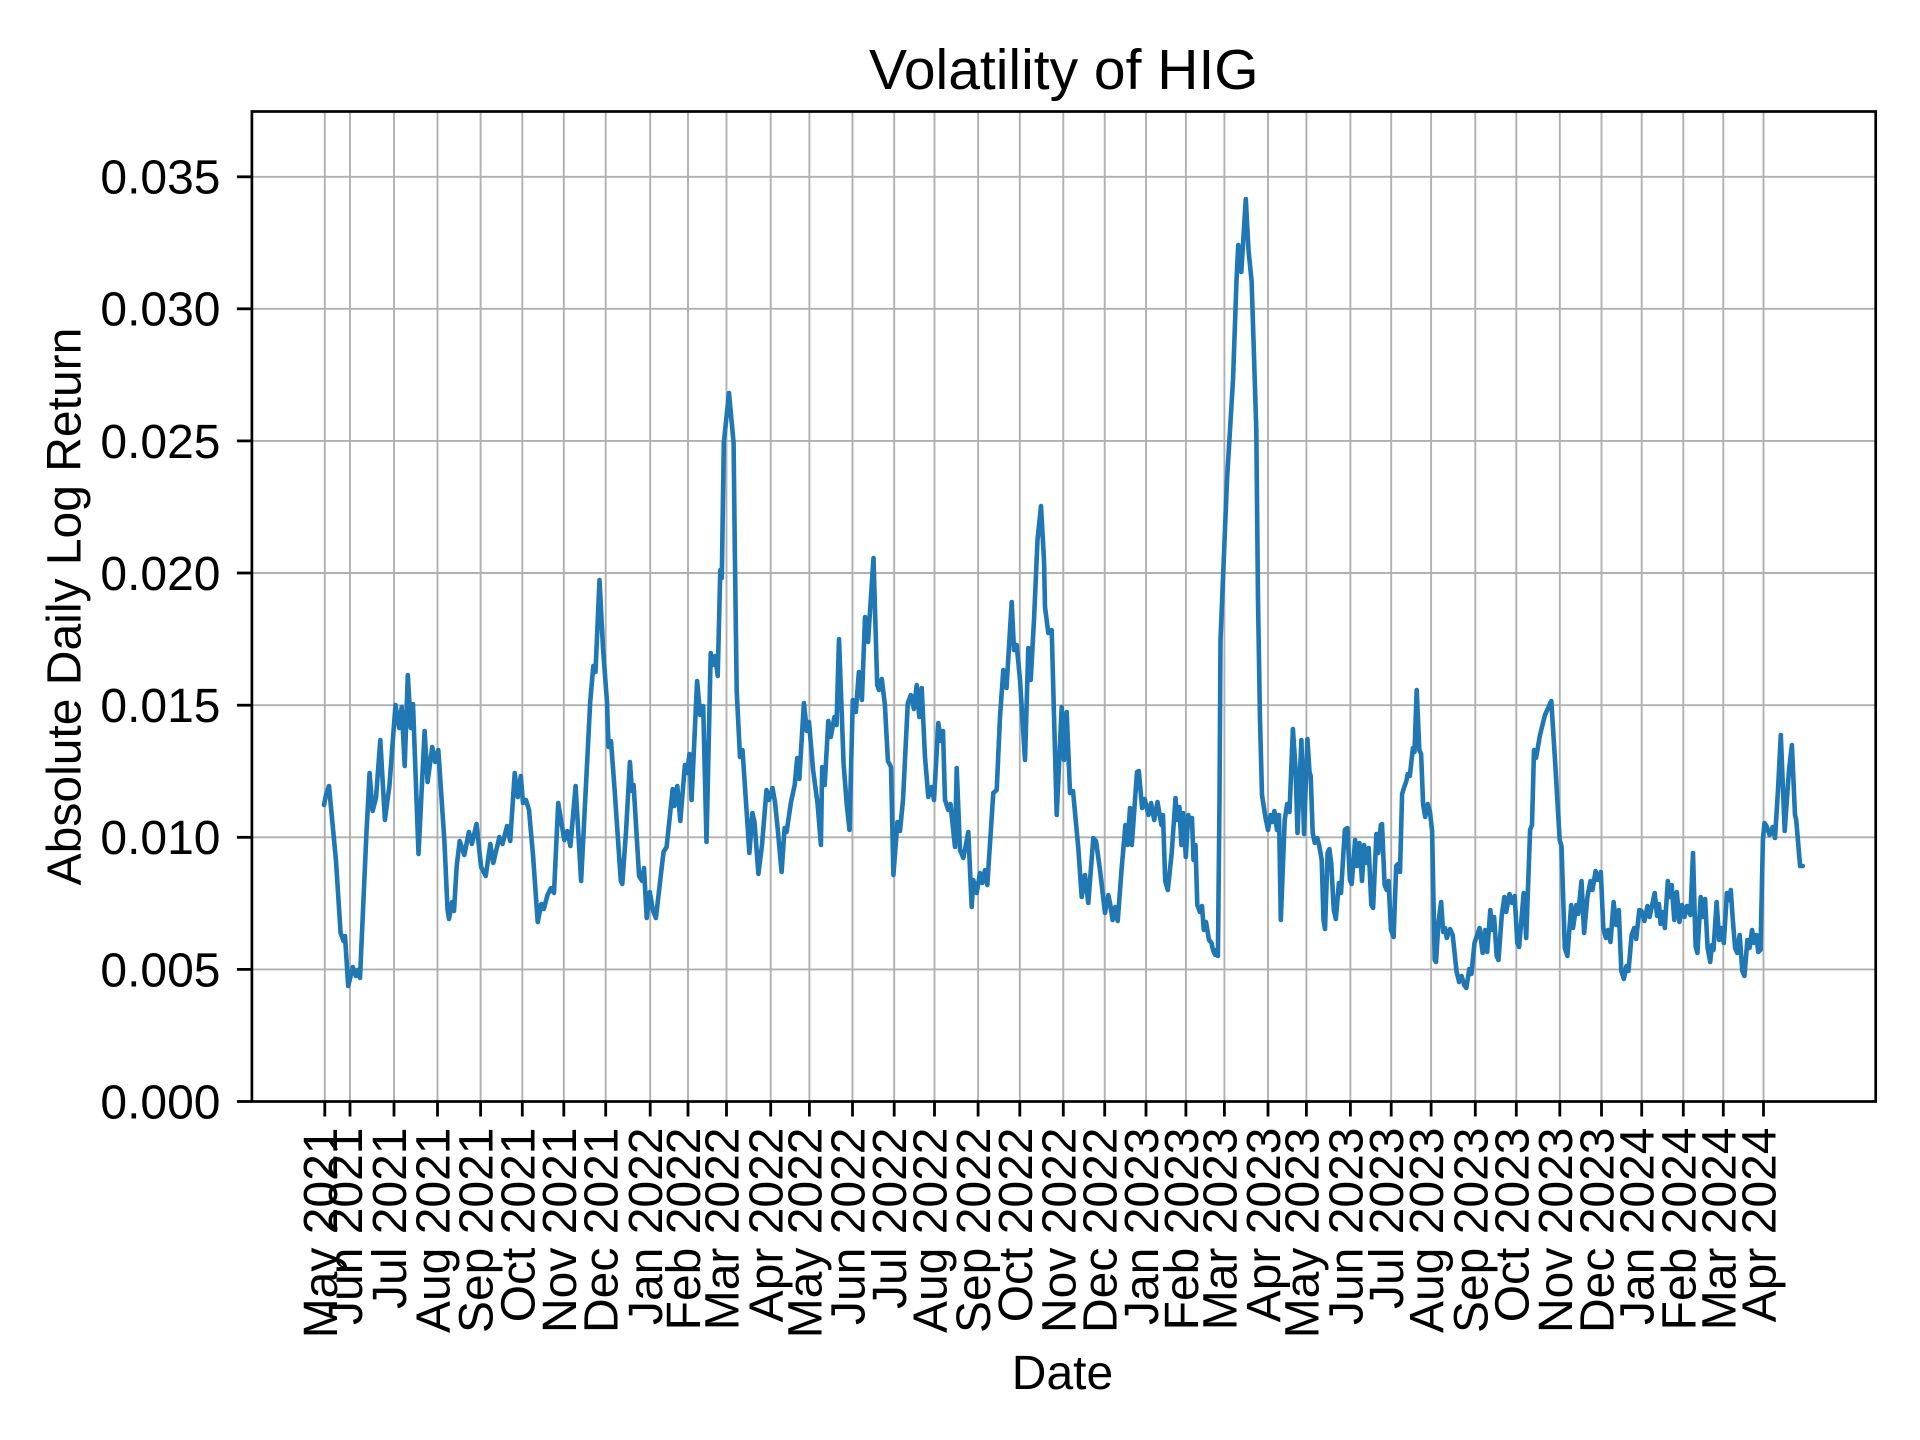 The height and width of the screenshot is (1440, 1920). Describe the element at coordinates (1556, 1230) in the screenshot. I see `svg-text: Nov 2023` at that location.